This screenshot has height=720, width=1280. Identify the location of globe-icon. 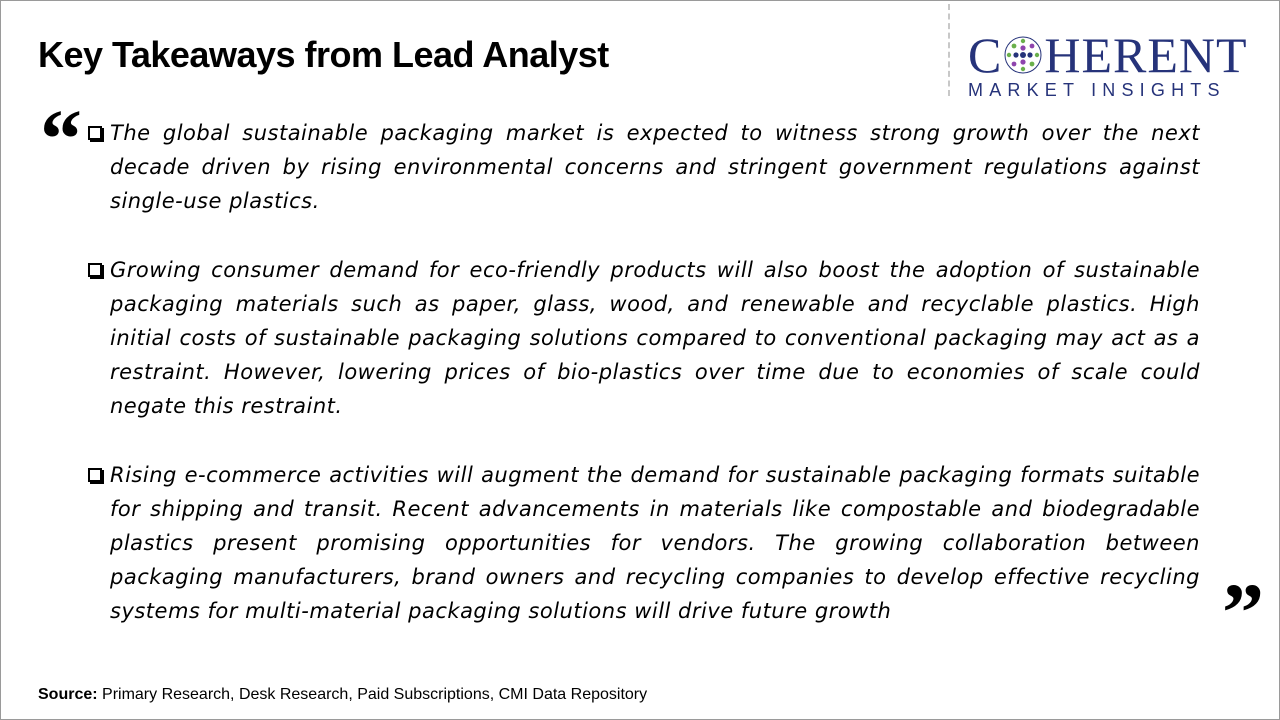
(1023, 55).